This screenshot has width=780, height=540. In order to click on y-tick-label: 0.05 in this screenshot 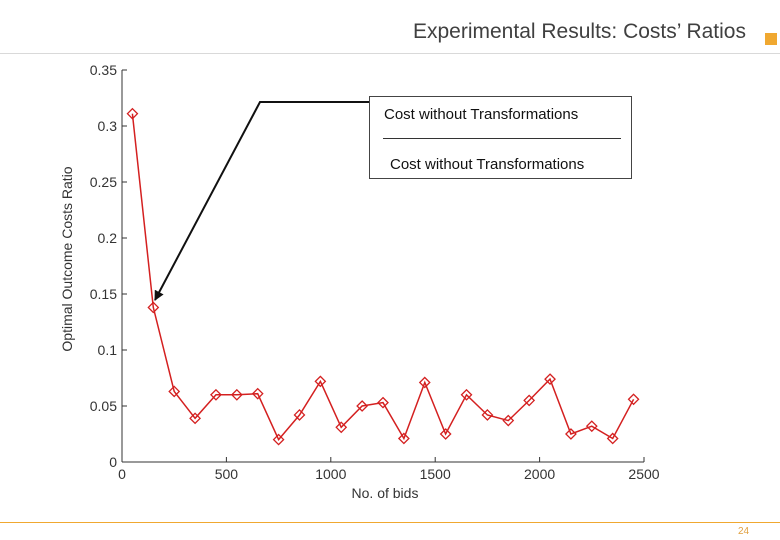, I will do `click(103, 406)`.